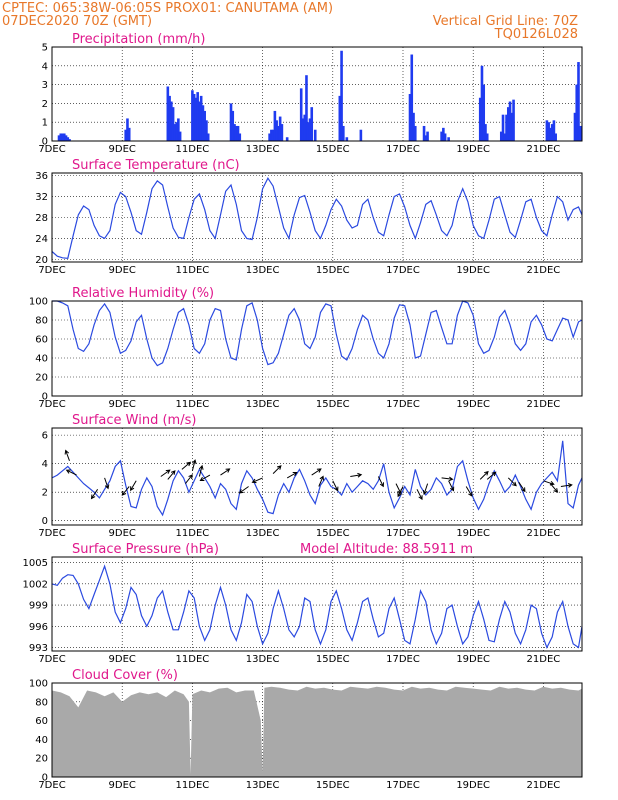 This screenshot has height=800, width=618. What do you see at coordinates (41, 218) in the screenshot?
I see `y-tick-label: 28` at bounding box center [41, 218].